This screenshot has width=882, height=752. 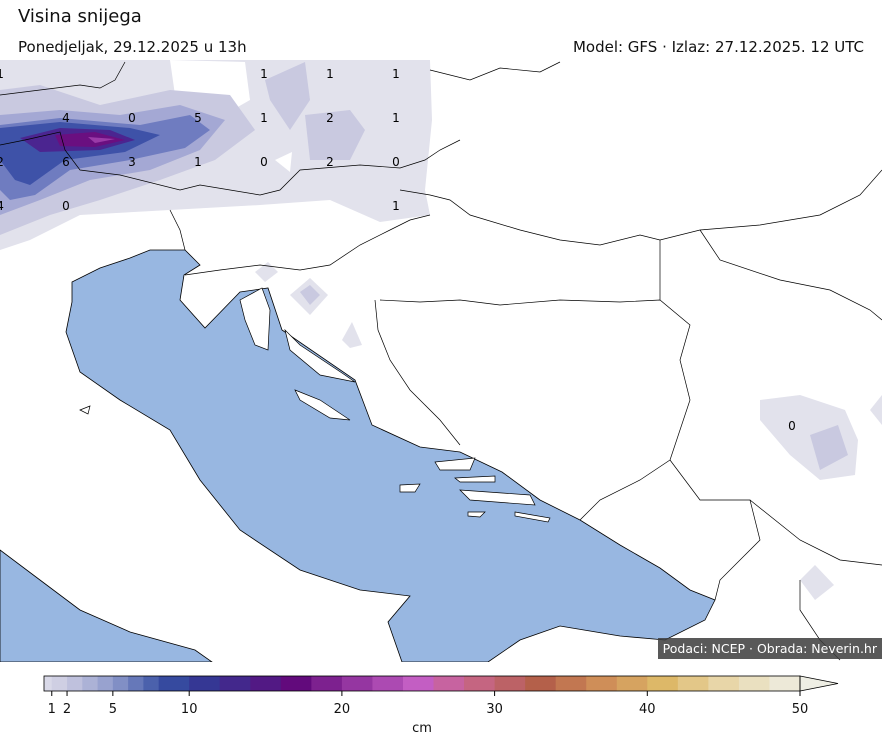 What do you see at coordinates (819, 683) in the screenshot?
I see `colorbar-extend-arrow` at bounding box center [819, 683].